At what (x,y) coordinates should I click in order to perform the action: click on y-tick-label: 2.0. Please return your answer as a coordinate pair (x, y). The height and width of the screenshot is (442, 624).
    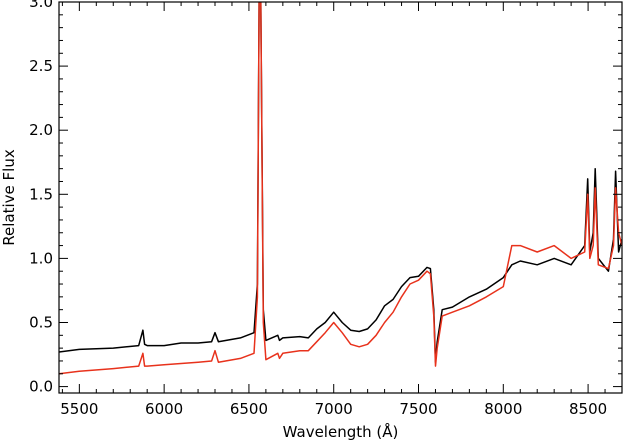
    Looking at the image, I should click on (41, 130).